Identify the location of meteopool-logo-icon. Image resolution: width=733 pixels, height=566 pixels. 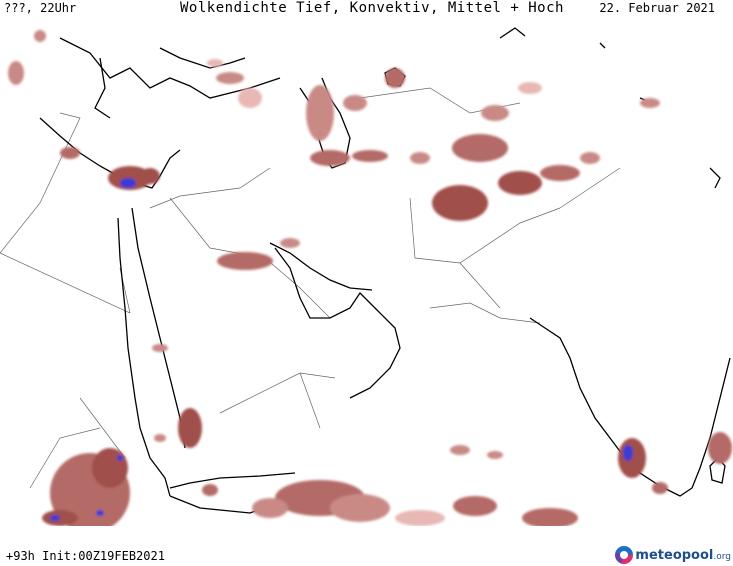
(624, 555).